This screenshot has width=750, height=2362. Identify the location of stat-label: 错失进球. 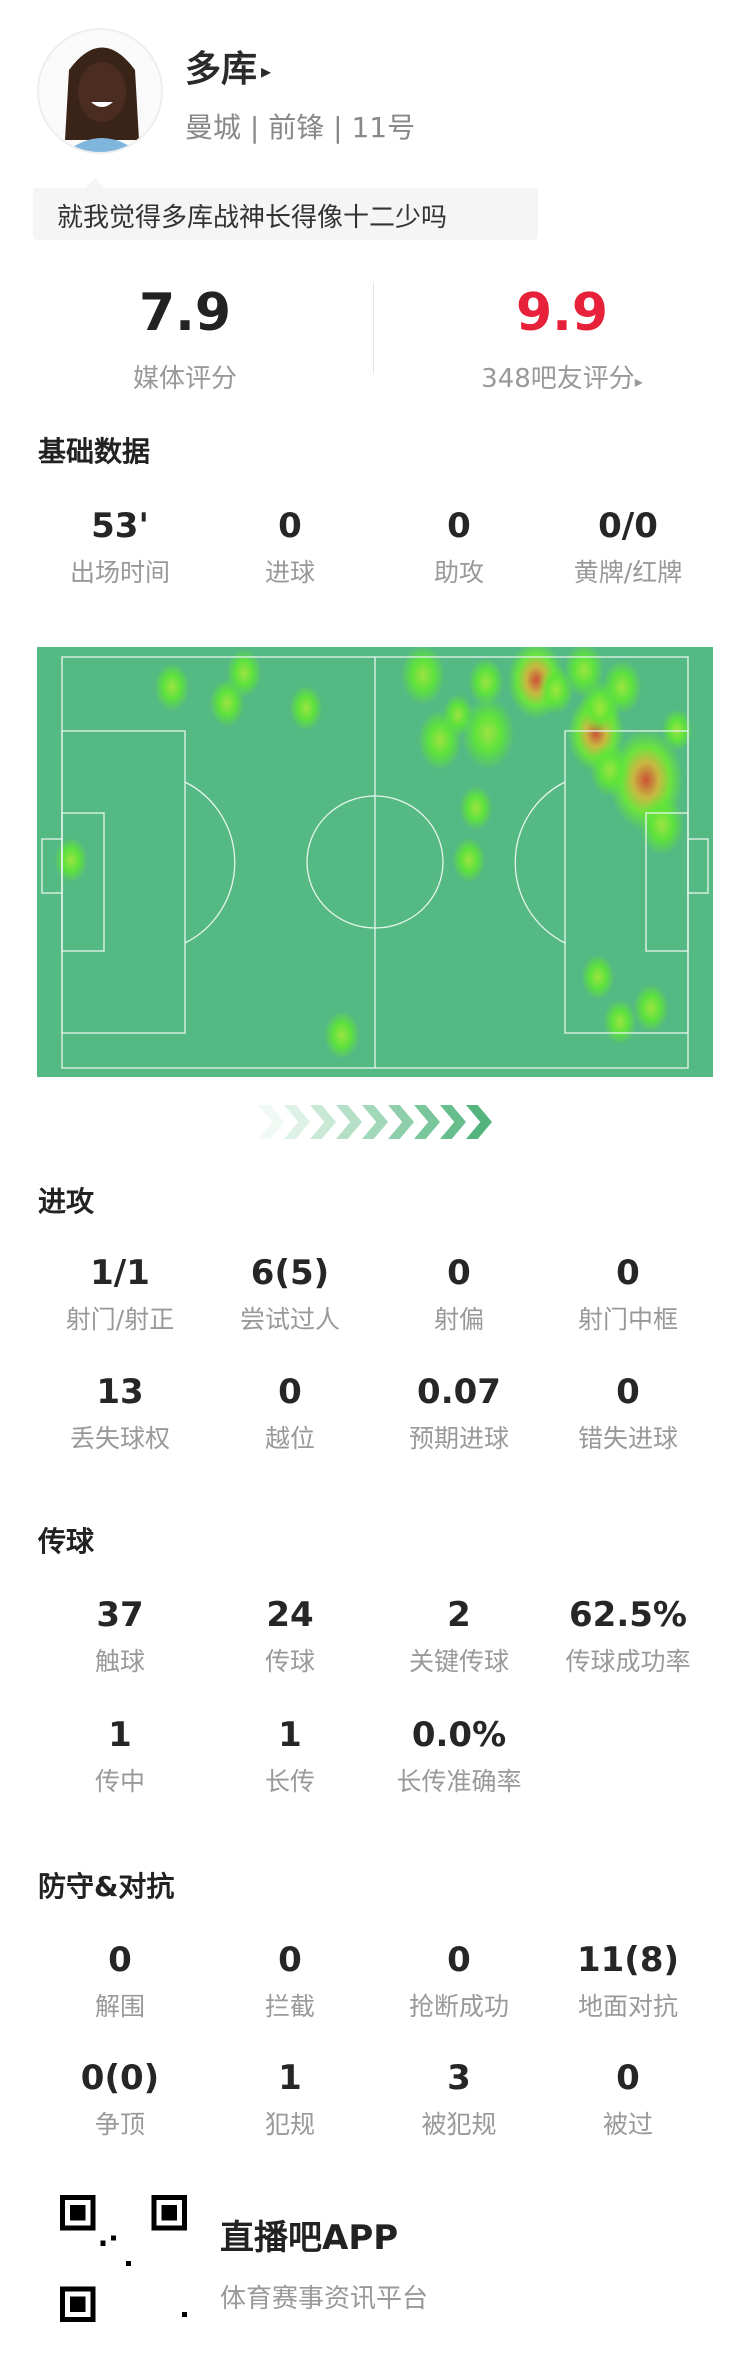
(627, 1438).